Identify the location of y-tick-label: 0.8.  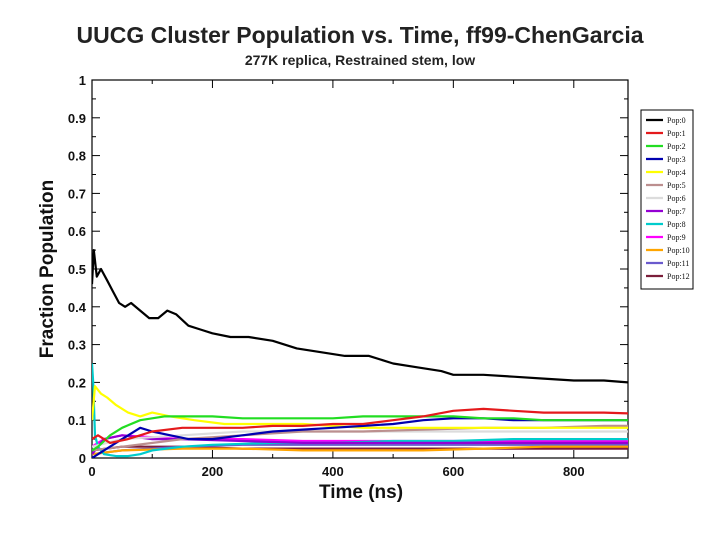
(77, 156).